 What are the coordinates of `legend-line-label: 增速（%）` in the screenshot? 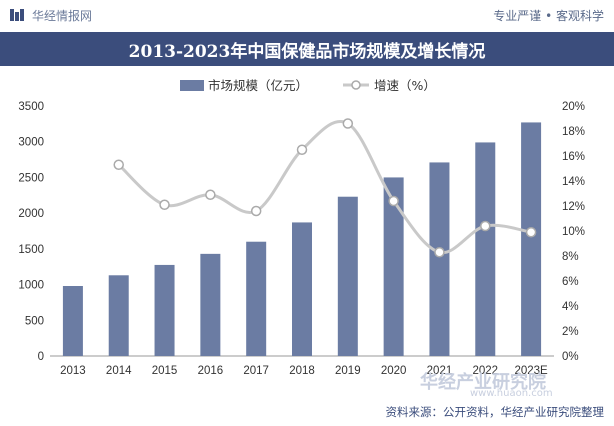 It's located at (405, 85).